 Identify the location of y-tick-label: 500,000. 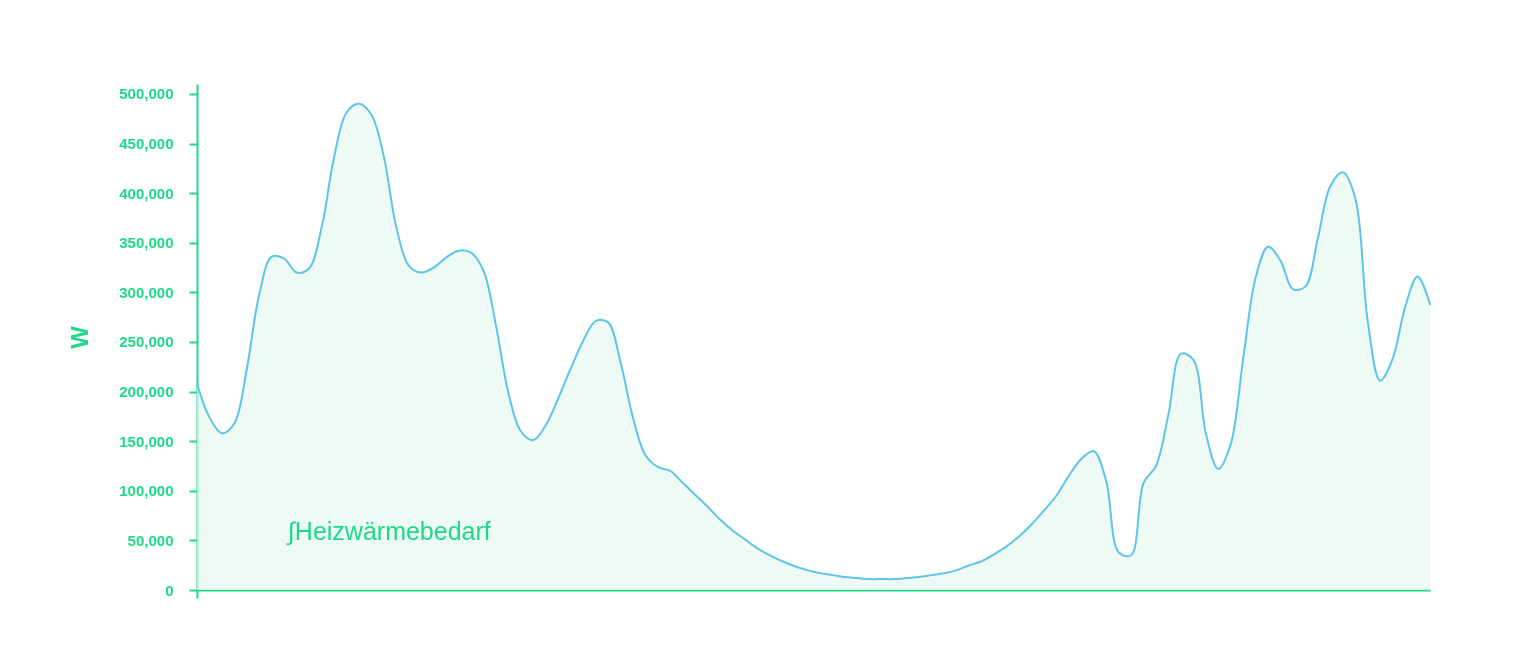
(146, 94).